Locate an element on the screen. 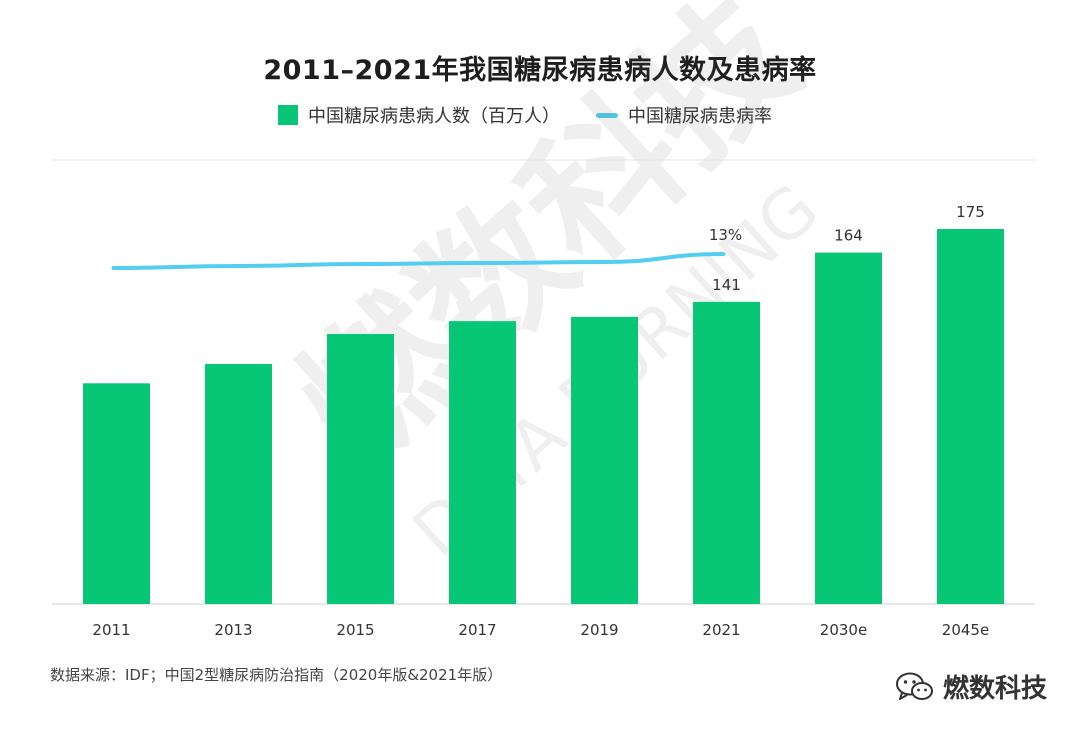 The width and height of the screenshot is (1080, 734). bar-2021 is located at coordinates (726, 452).